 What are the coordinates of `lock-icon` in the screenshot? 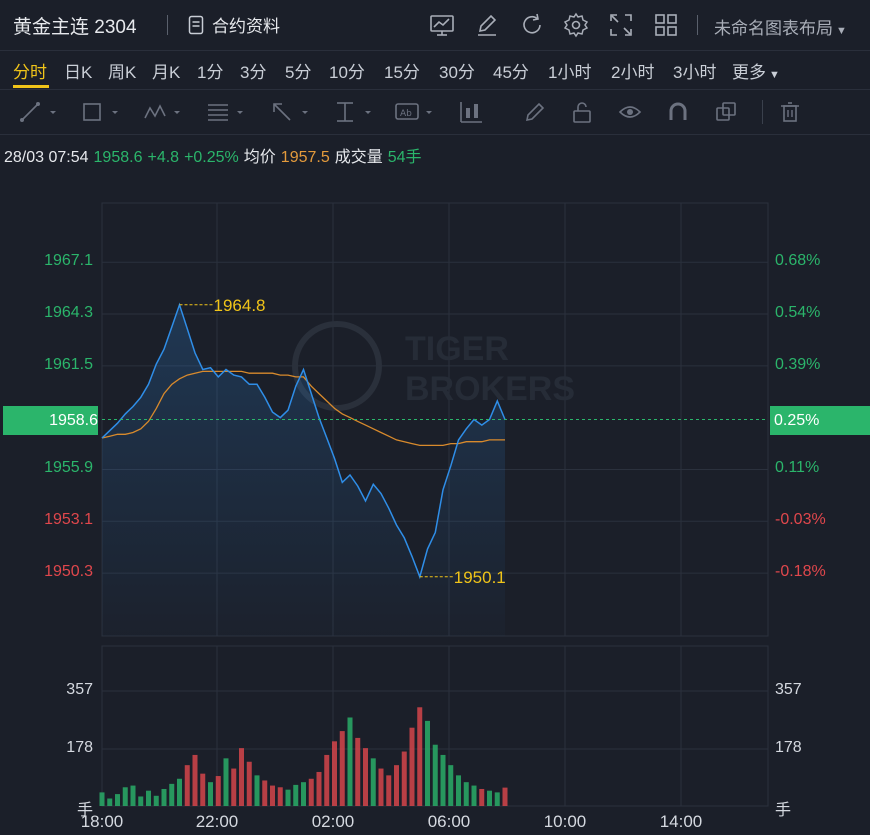 It's located at (582, 112).